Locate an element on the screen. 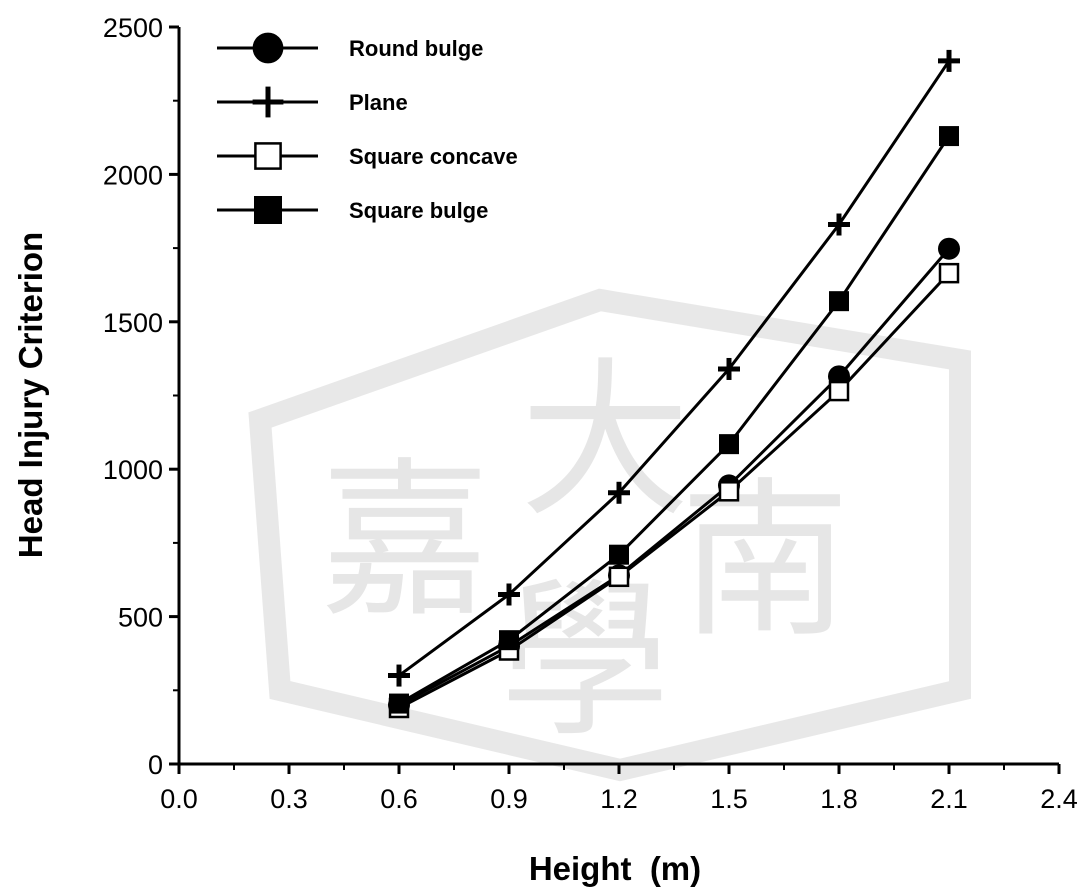 This screenshot has width=1092, height=895. legend-label: Square bulge is located at coordinates (418, 210).